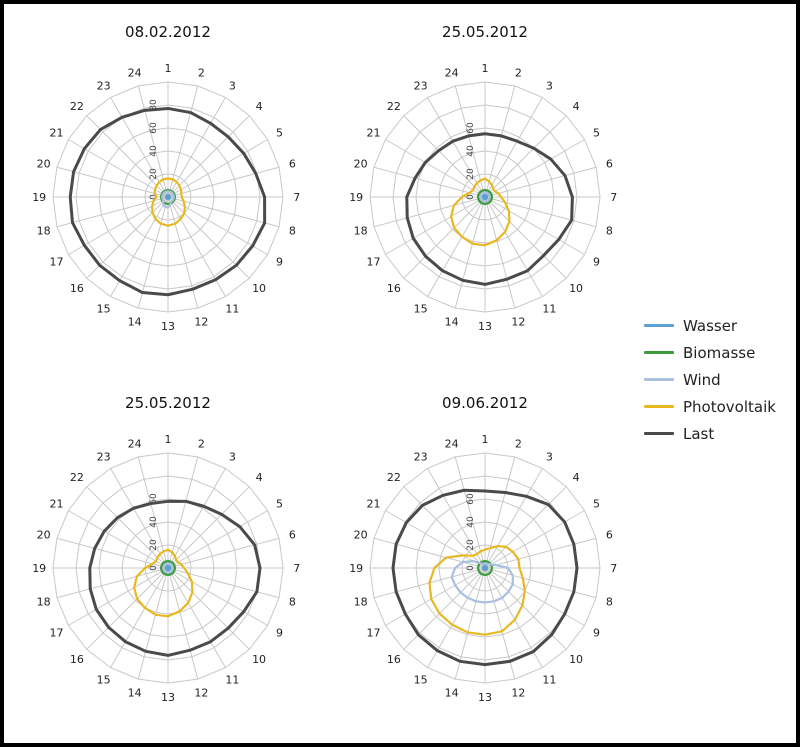  Describe the element at coordinates (659, 325) in the screenshot. I see `legend-swatch-wasser` at that location.